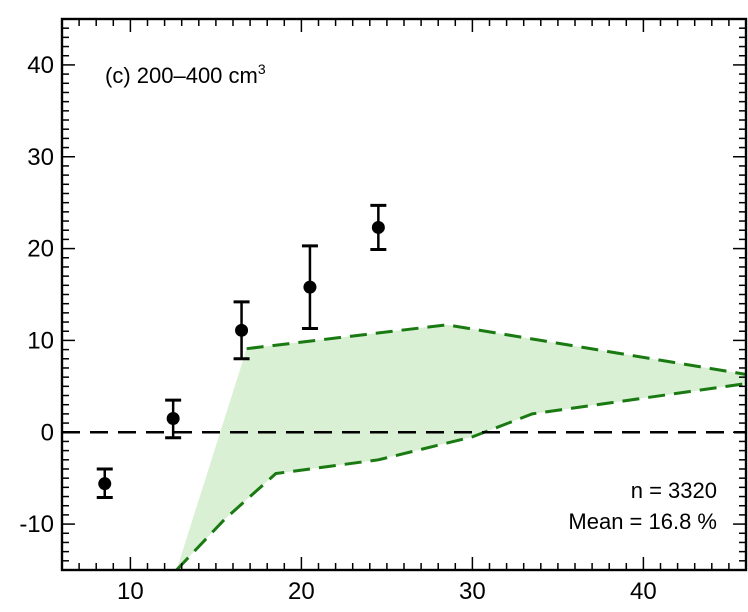 The image size is (748, 612). What do you see at coordinates (642, 521) in the screenshot?
I see `mean-annotation: Mean = 16.8 %` at bounding box center [642, 521].